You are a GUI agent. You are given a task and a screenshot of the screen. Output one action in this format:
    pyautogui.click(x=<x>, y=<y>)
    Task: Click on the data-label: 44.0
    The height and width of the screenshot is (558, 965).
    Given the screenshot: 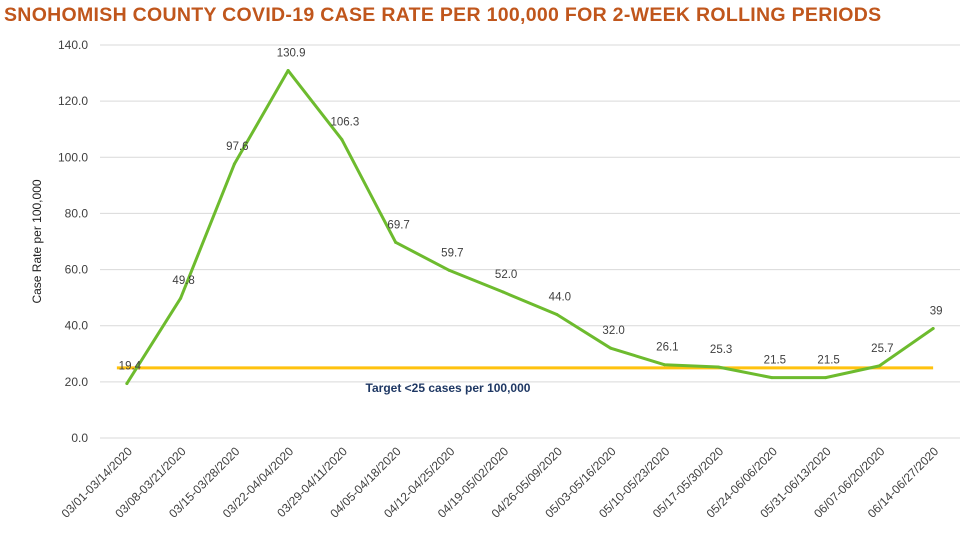 What is the action you would take?
    pyautogui.click(x=560, y=297)
    